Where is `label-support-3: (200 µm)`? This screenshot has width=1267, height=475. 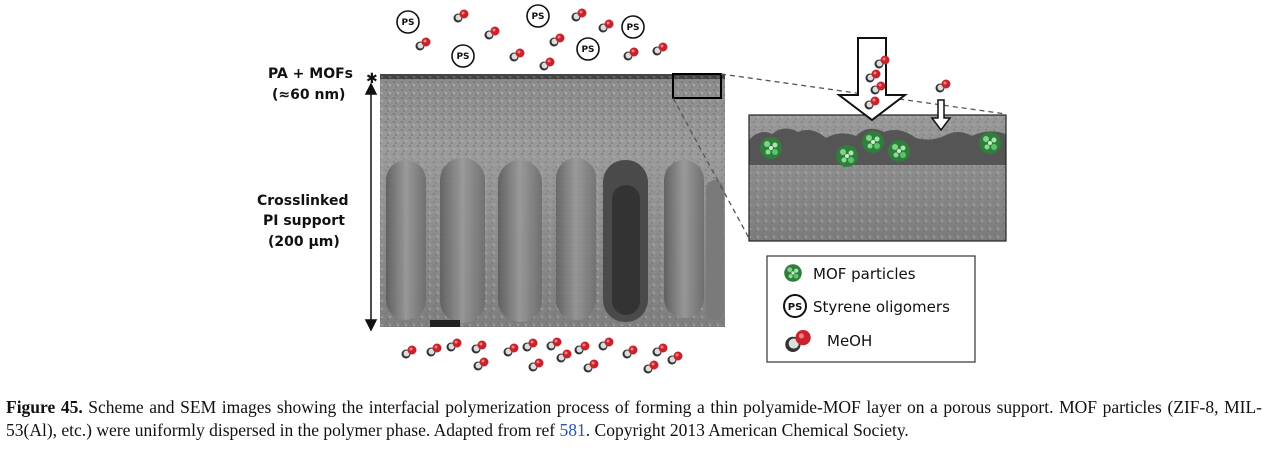
label-support-3: (200 µm) is located at coordinates (304, 242).